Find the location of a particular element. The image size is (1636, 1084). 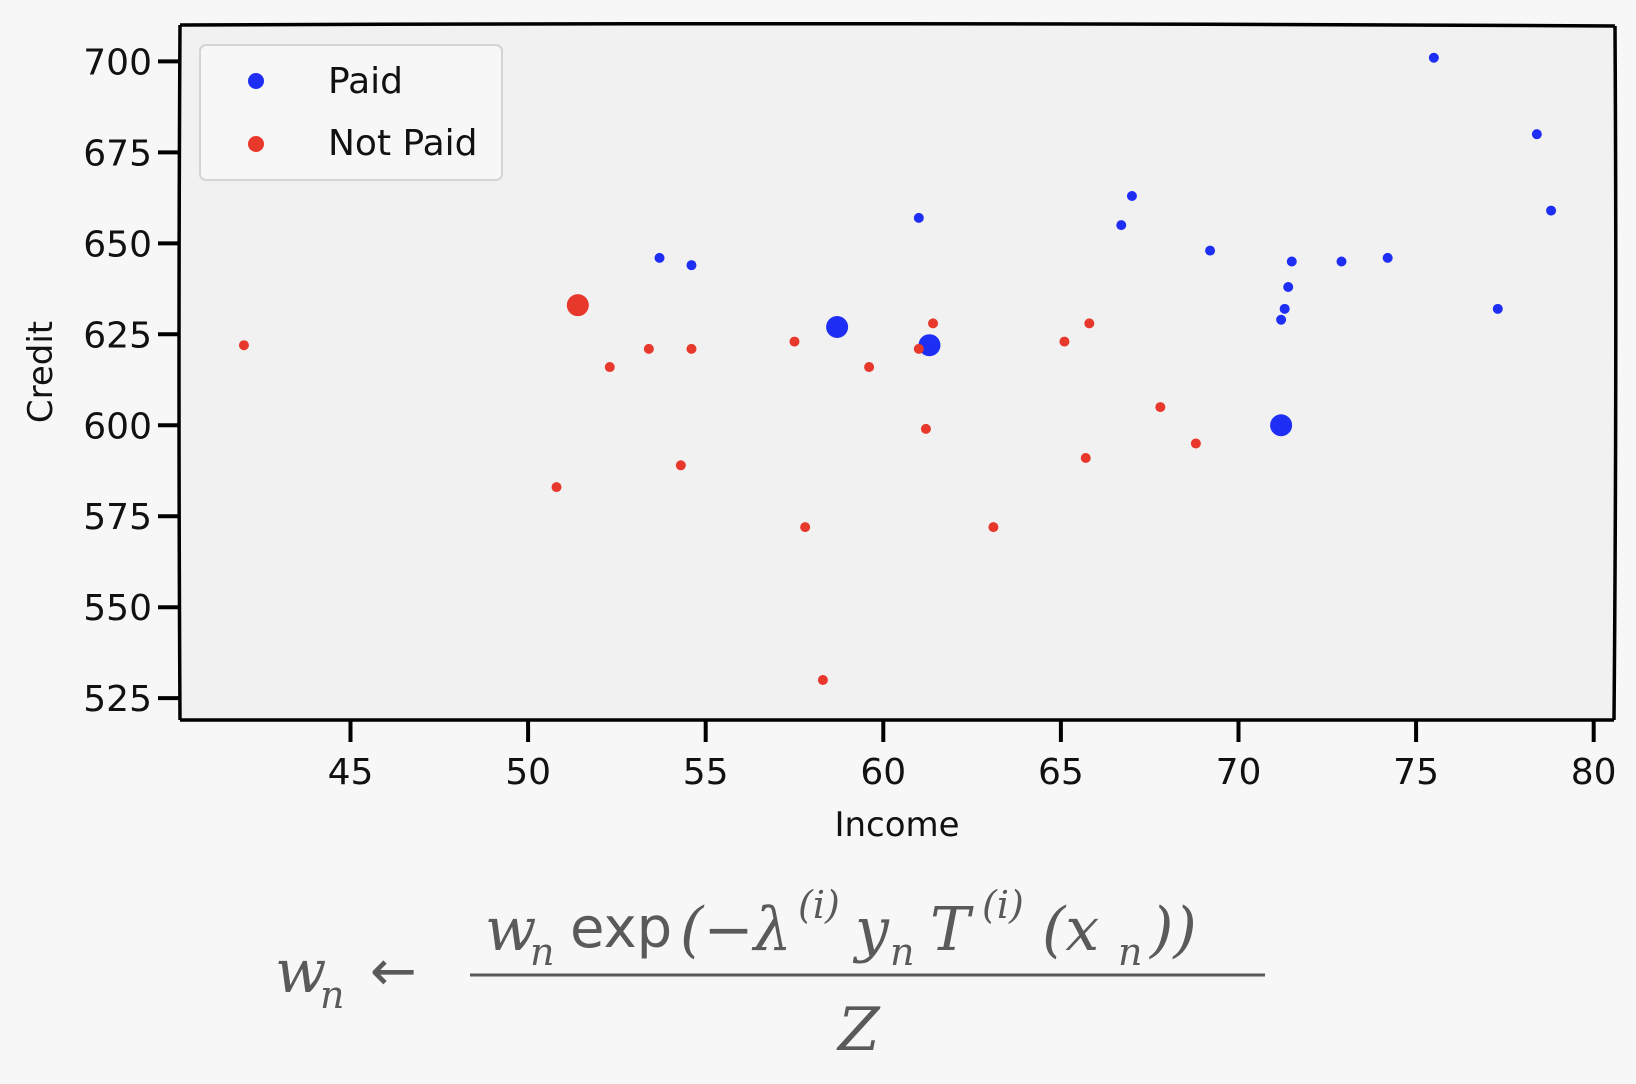

x-tick-label: 65 is located at coordinates (1061, 772).